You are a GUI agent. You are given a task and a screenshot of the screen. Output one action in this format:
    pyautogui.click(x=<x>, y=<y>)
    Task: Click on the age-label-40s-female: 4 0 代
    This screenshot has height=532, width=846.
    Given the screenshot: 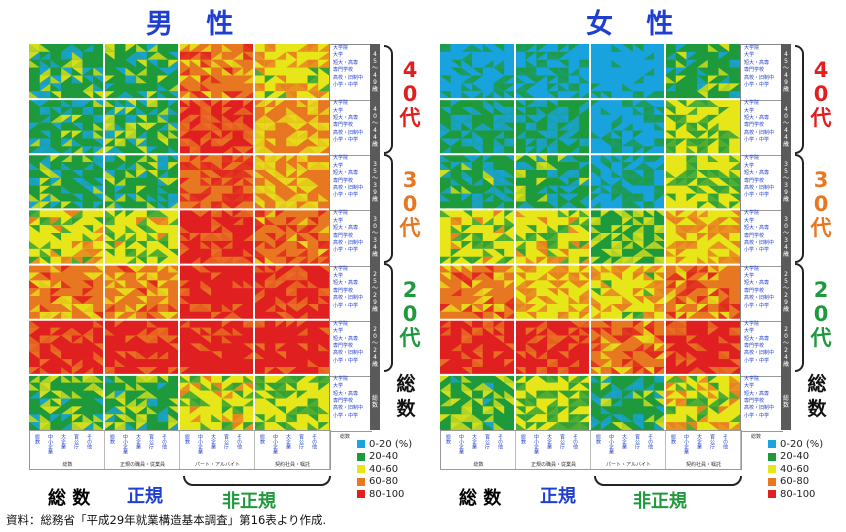 What is the action you would take?
    pyautogui.click(x=821, y=94)
    